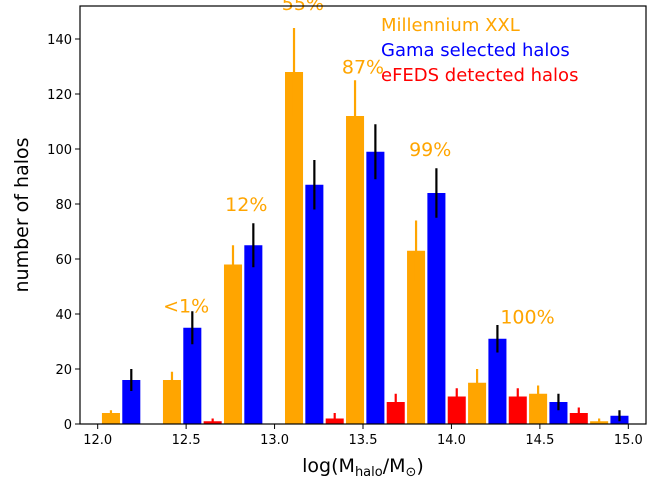  I want to click on x-axis-label-mid: /M, so click(394, 466).